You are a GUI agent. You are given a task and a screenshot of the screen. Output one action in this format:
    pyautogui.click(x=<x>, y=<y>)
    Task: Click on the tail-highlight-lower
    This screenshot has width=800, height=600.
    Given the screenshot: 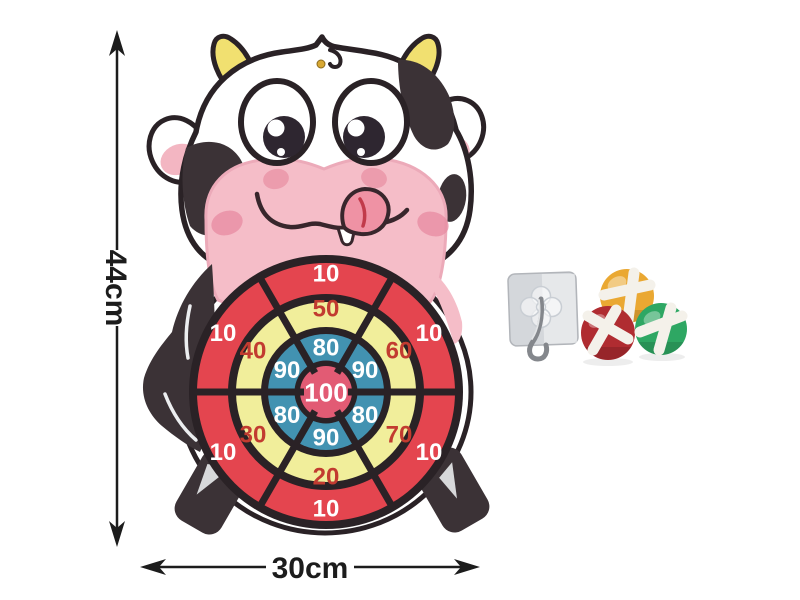 What is the action you would take?
    pyautogui.click(x=180, y=417)
    